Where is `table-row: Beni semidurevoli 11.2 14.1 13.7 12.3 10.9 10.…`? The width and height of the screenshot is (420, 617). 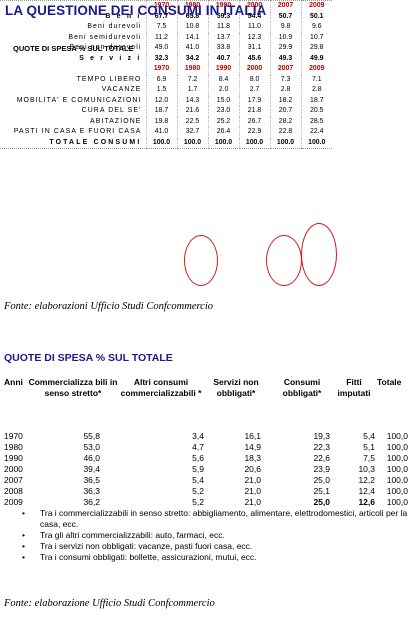
table-row: Beni semidurevoli 11.2 14.1 13.7 12.3 10.9 10.… is located at coordinates (166, 37).